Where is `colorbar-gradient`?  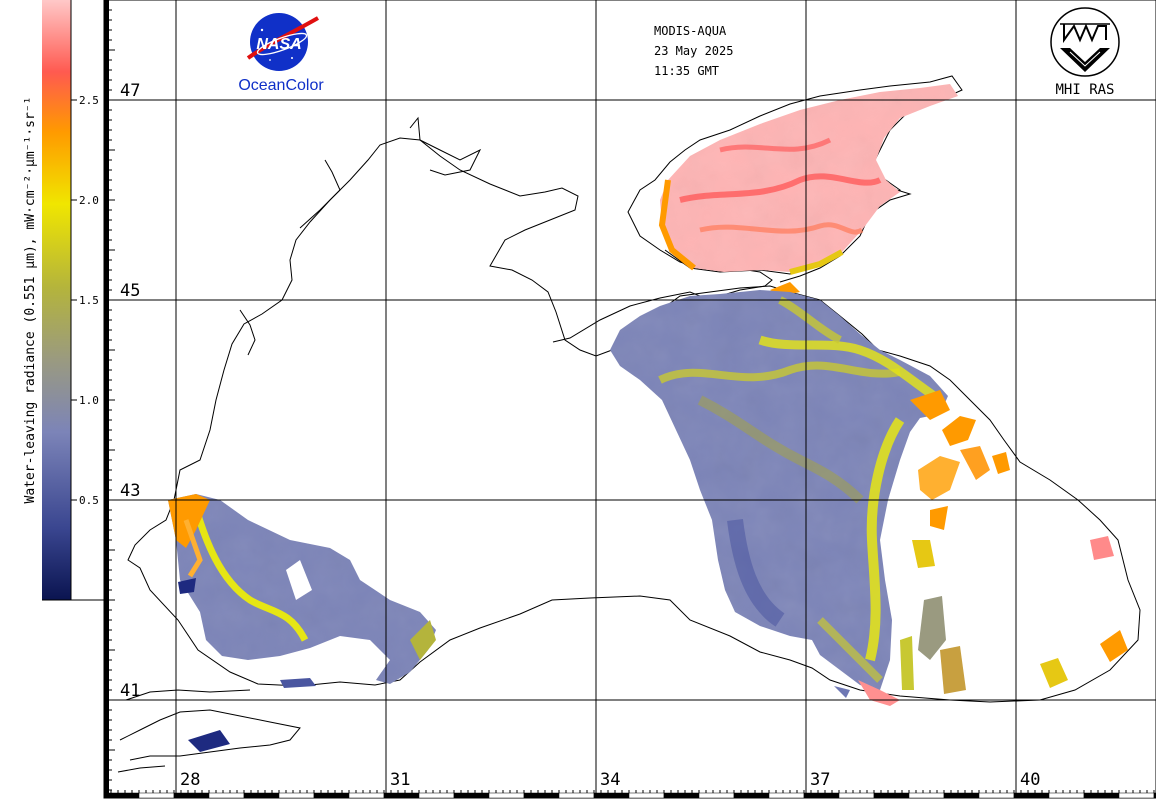
colorbar-gradient is located at coordinates (56, 300).